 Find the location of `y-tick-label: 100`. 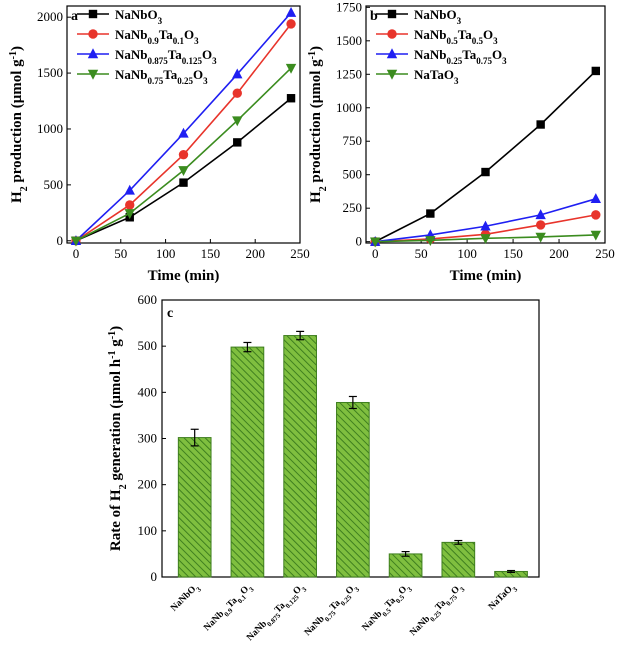

y-tick-label: 100 is located at coordinates (148, 530).